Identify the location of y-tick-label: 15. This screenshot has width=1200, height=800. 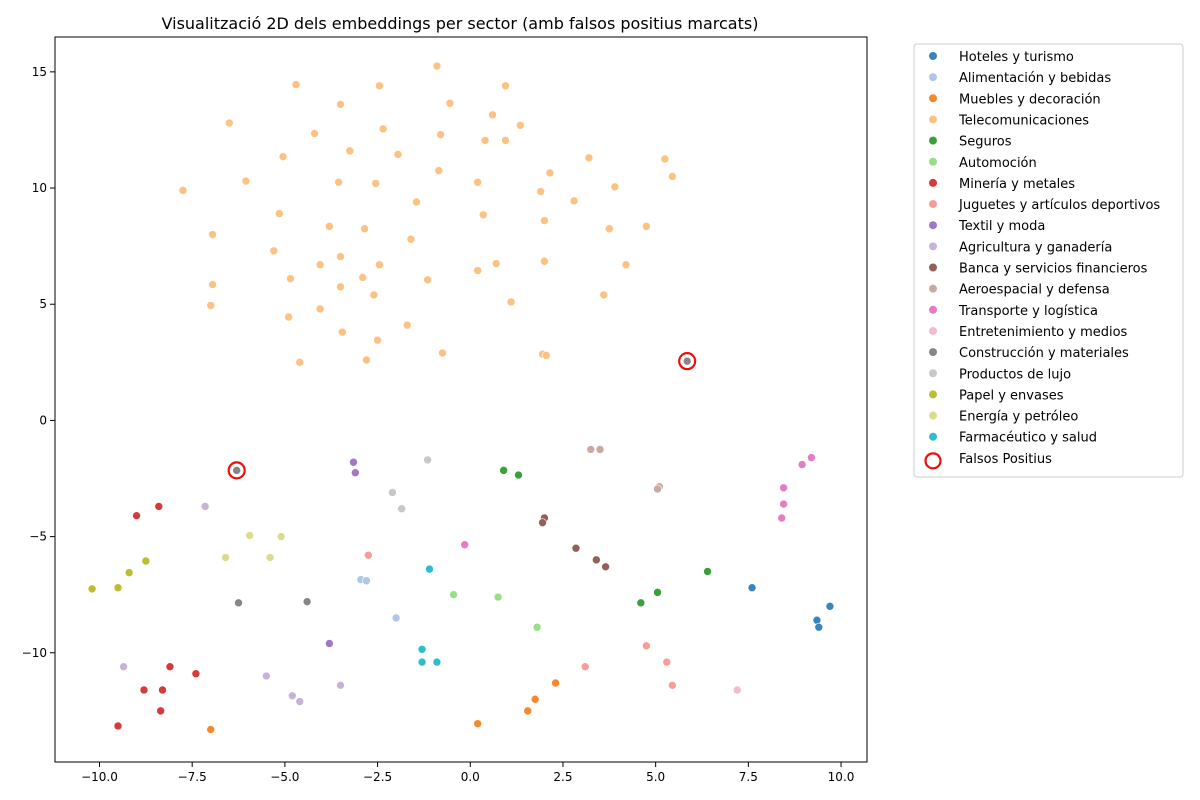
(39, 72).